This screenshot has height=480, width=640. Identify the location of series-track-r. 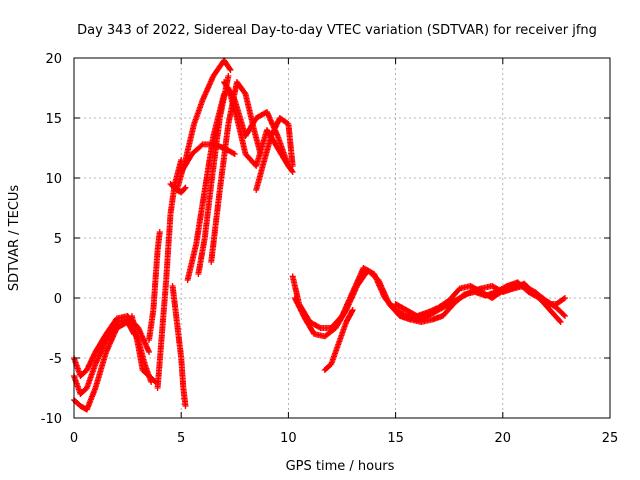
(427, 303).